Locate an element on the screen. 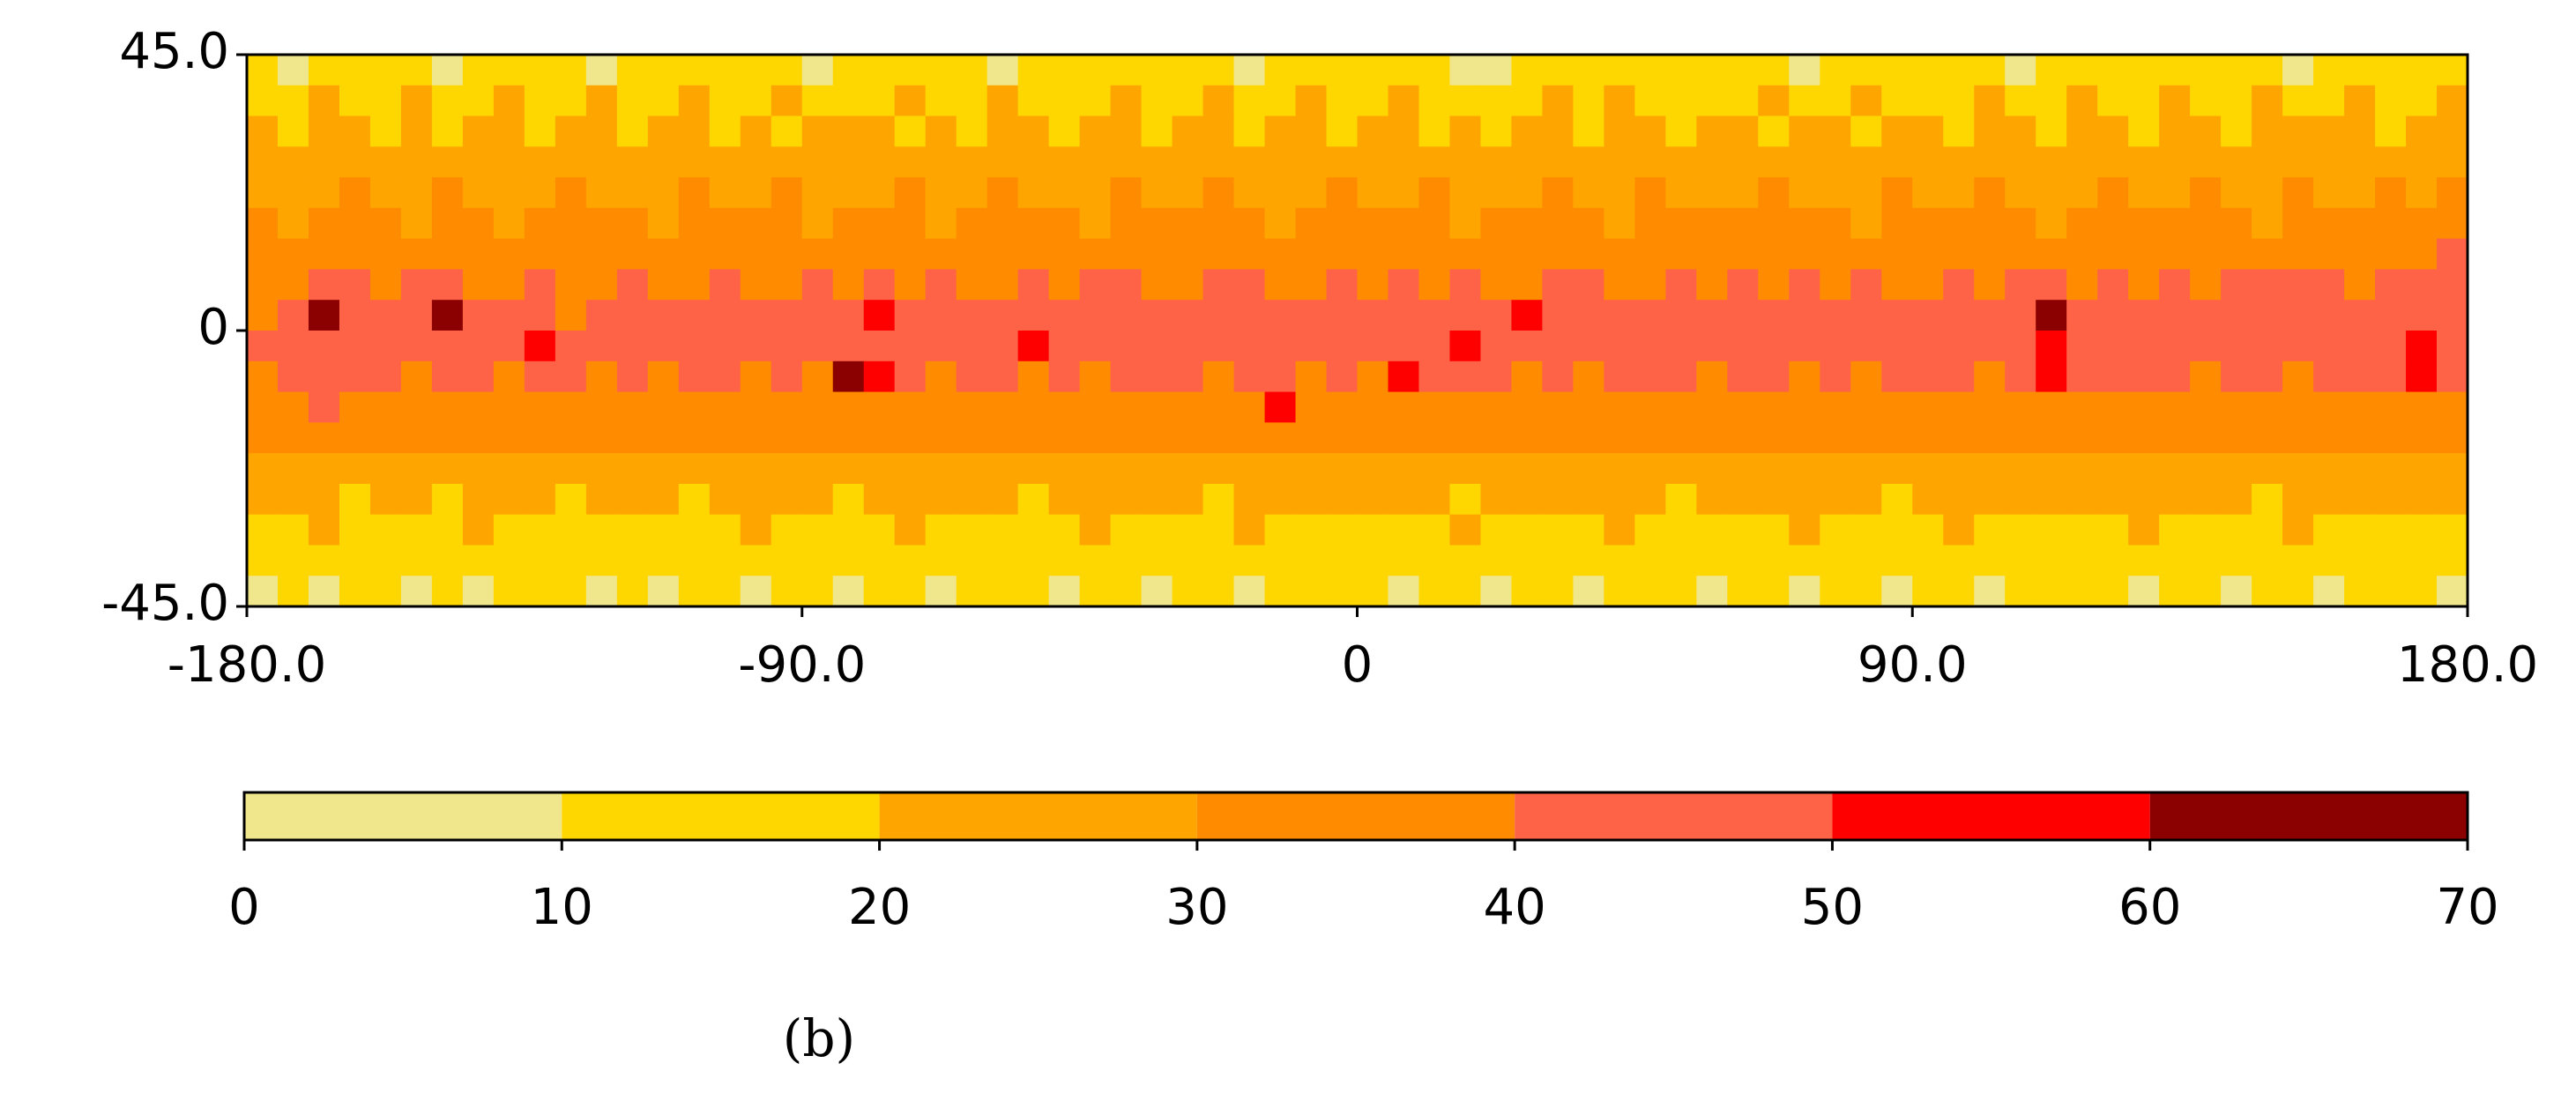  y-tick-label: -45.0 is located at coordinates (165, 603).